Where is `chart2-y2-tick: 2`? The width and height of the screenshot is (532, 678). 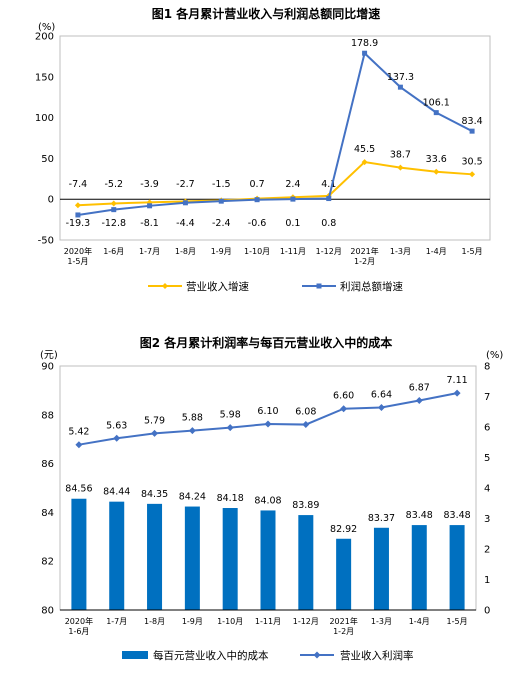
chart2-y2-tick: 2 is located at coordinates (487, 550).